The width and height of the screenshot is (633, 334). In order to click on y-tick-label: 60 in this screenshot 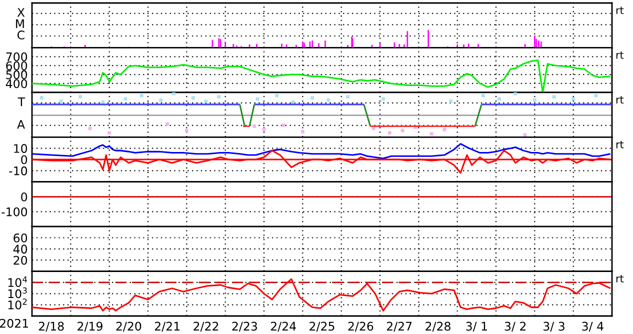, I will do `click(21, 237)`.